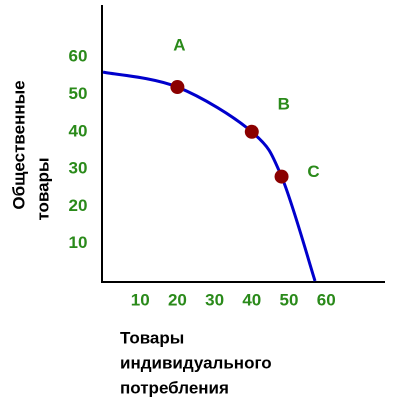  Describe the element at coordinates (251, 299) in the screenshot. I see `x-tick-label: 40` at that location.